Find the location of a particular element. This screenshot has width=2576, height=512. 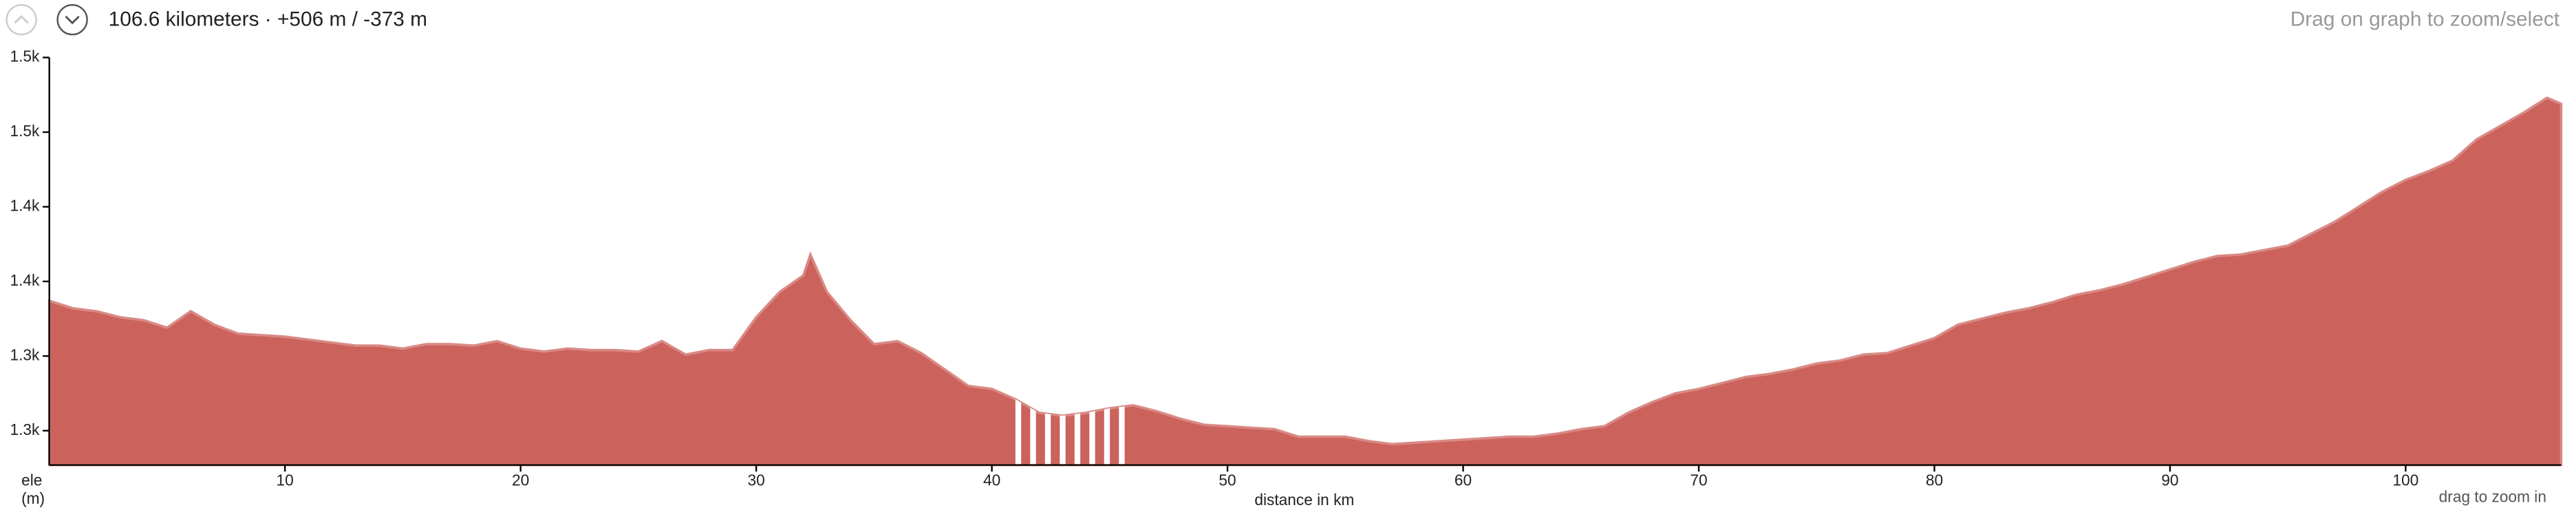

highlight-section is located at coordinates (1070, 281).